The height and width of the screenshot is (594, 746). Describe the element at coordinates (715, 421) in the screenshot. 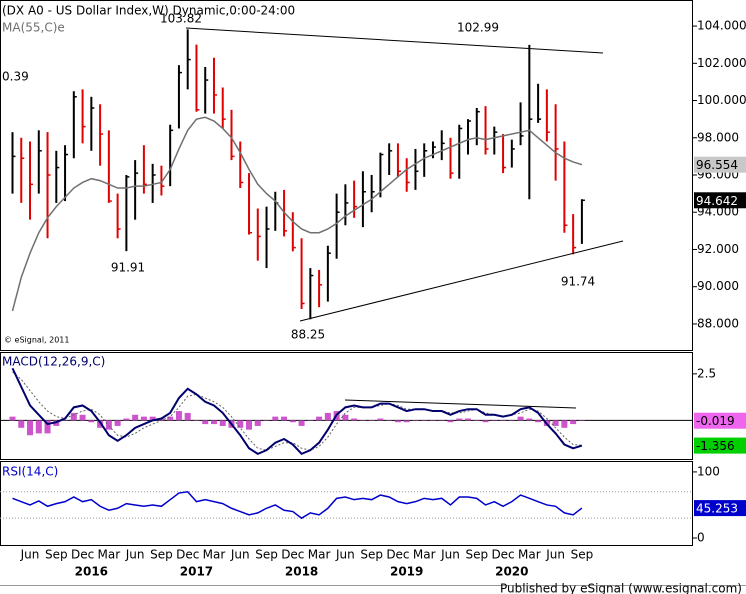

I see `last-value-label: -0.019` at that location.